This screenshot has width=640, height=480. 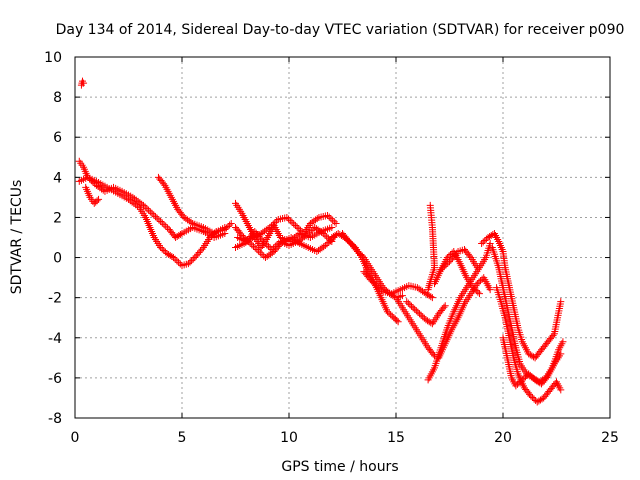 What do you see at coordinates (289, 438) in the screenshot?
I see `x-tick-label: 10` at bounding box center [289, 438].